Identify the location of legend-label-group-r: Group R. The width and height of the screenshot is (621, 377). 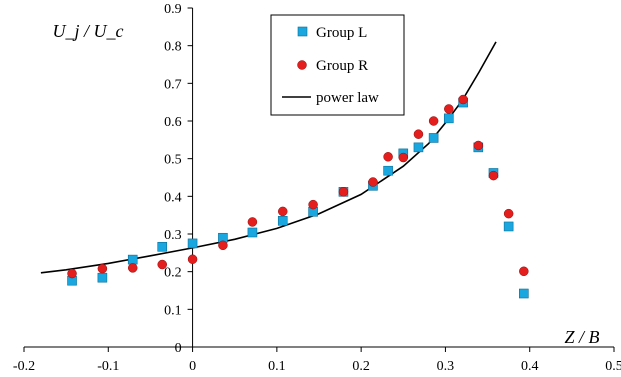
(342, 66).